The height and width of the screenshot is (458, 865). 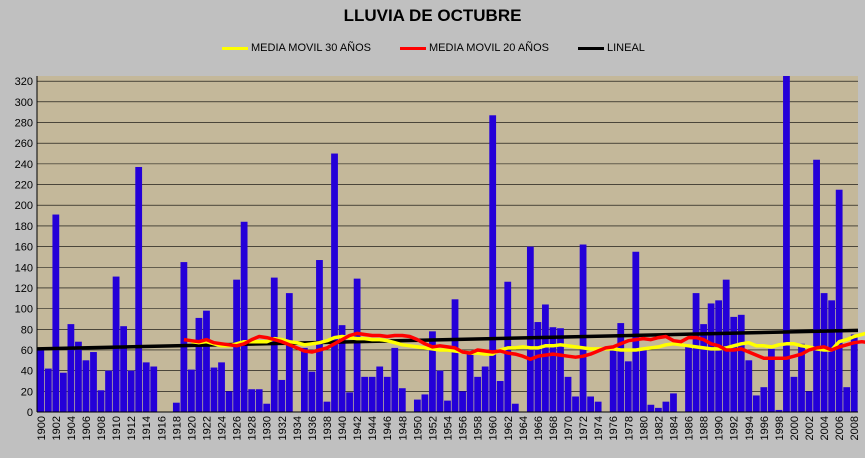 I want to click on y-tick-label: 240, so click(x=24, y=165).